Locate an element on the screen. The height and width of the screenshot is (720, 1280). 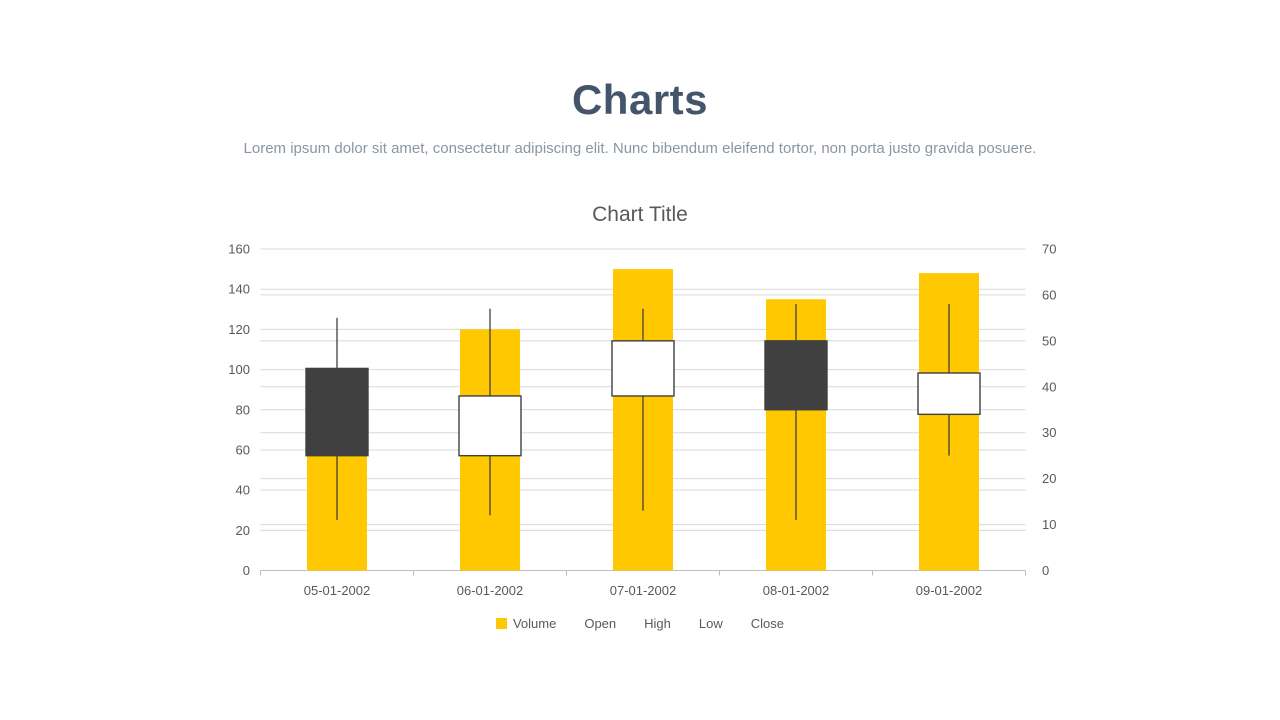
y-axis-left-label: 160 is located at coordinates (239, 249).